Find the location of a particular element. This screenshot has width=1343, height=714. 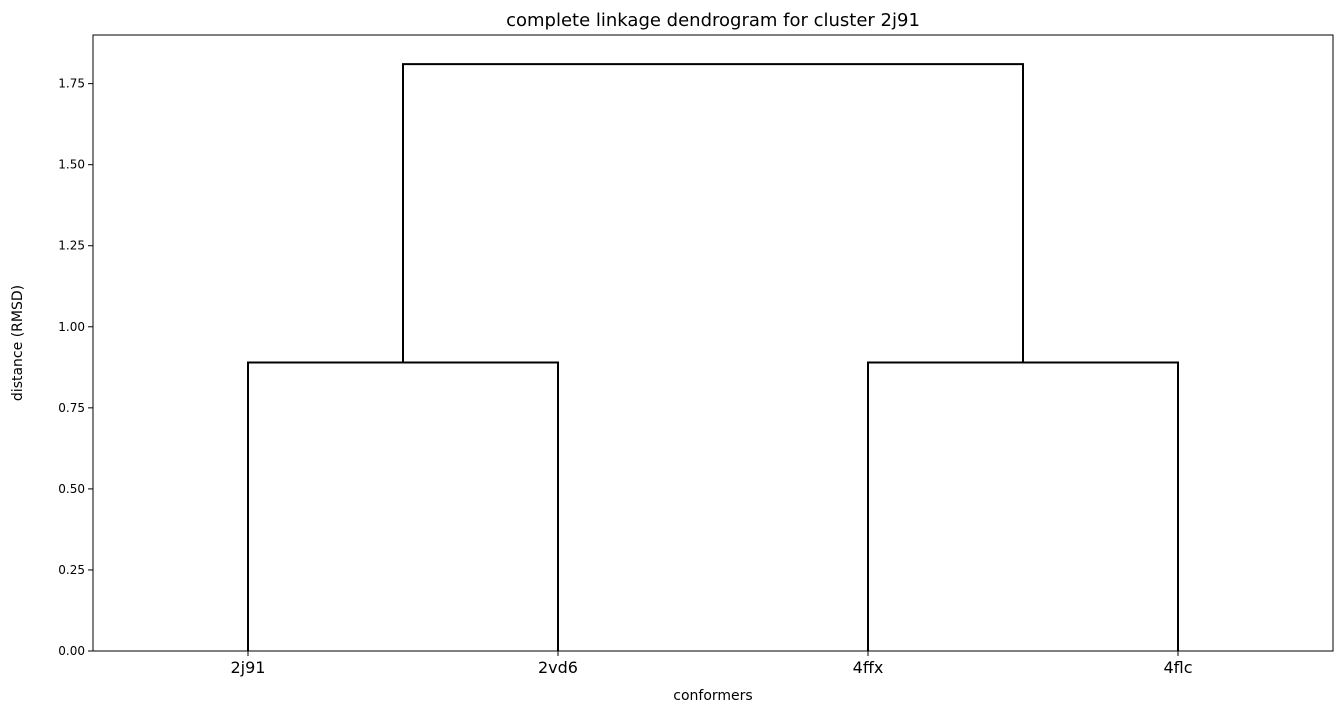

y-axis-label: distance (RMSD) is located at coordinates (18, 343).